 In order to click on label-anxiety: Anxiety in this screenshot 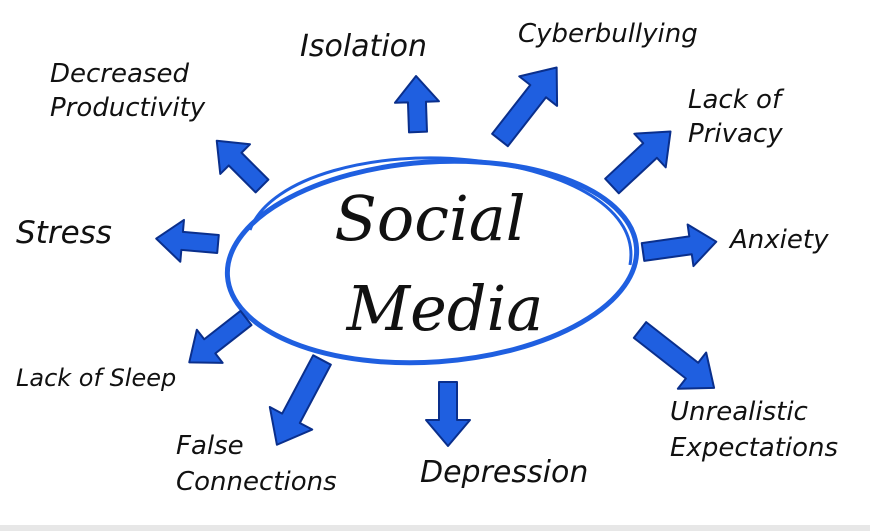, I will do `click(778, 240)`.